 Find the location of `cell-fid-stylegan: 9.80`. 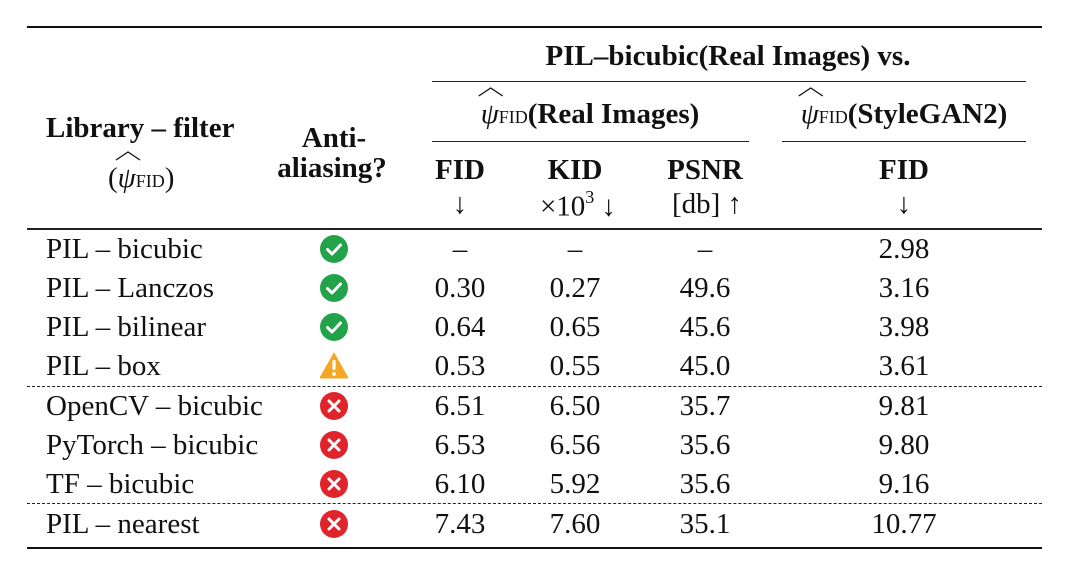

cell-fid-stylegan: 9.80 is located at coordinates (904, 445).